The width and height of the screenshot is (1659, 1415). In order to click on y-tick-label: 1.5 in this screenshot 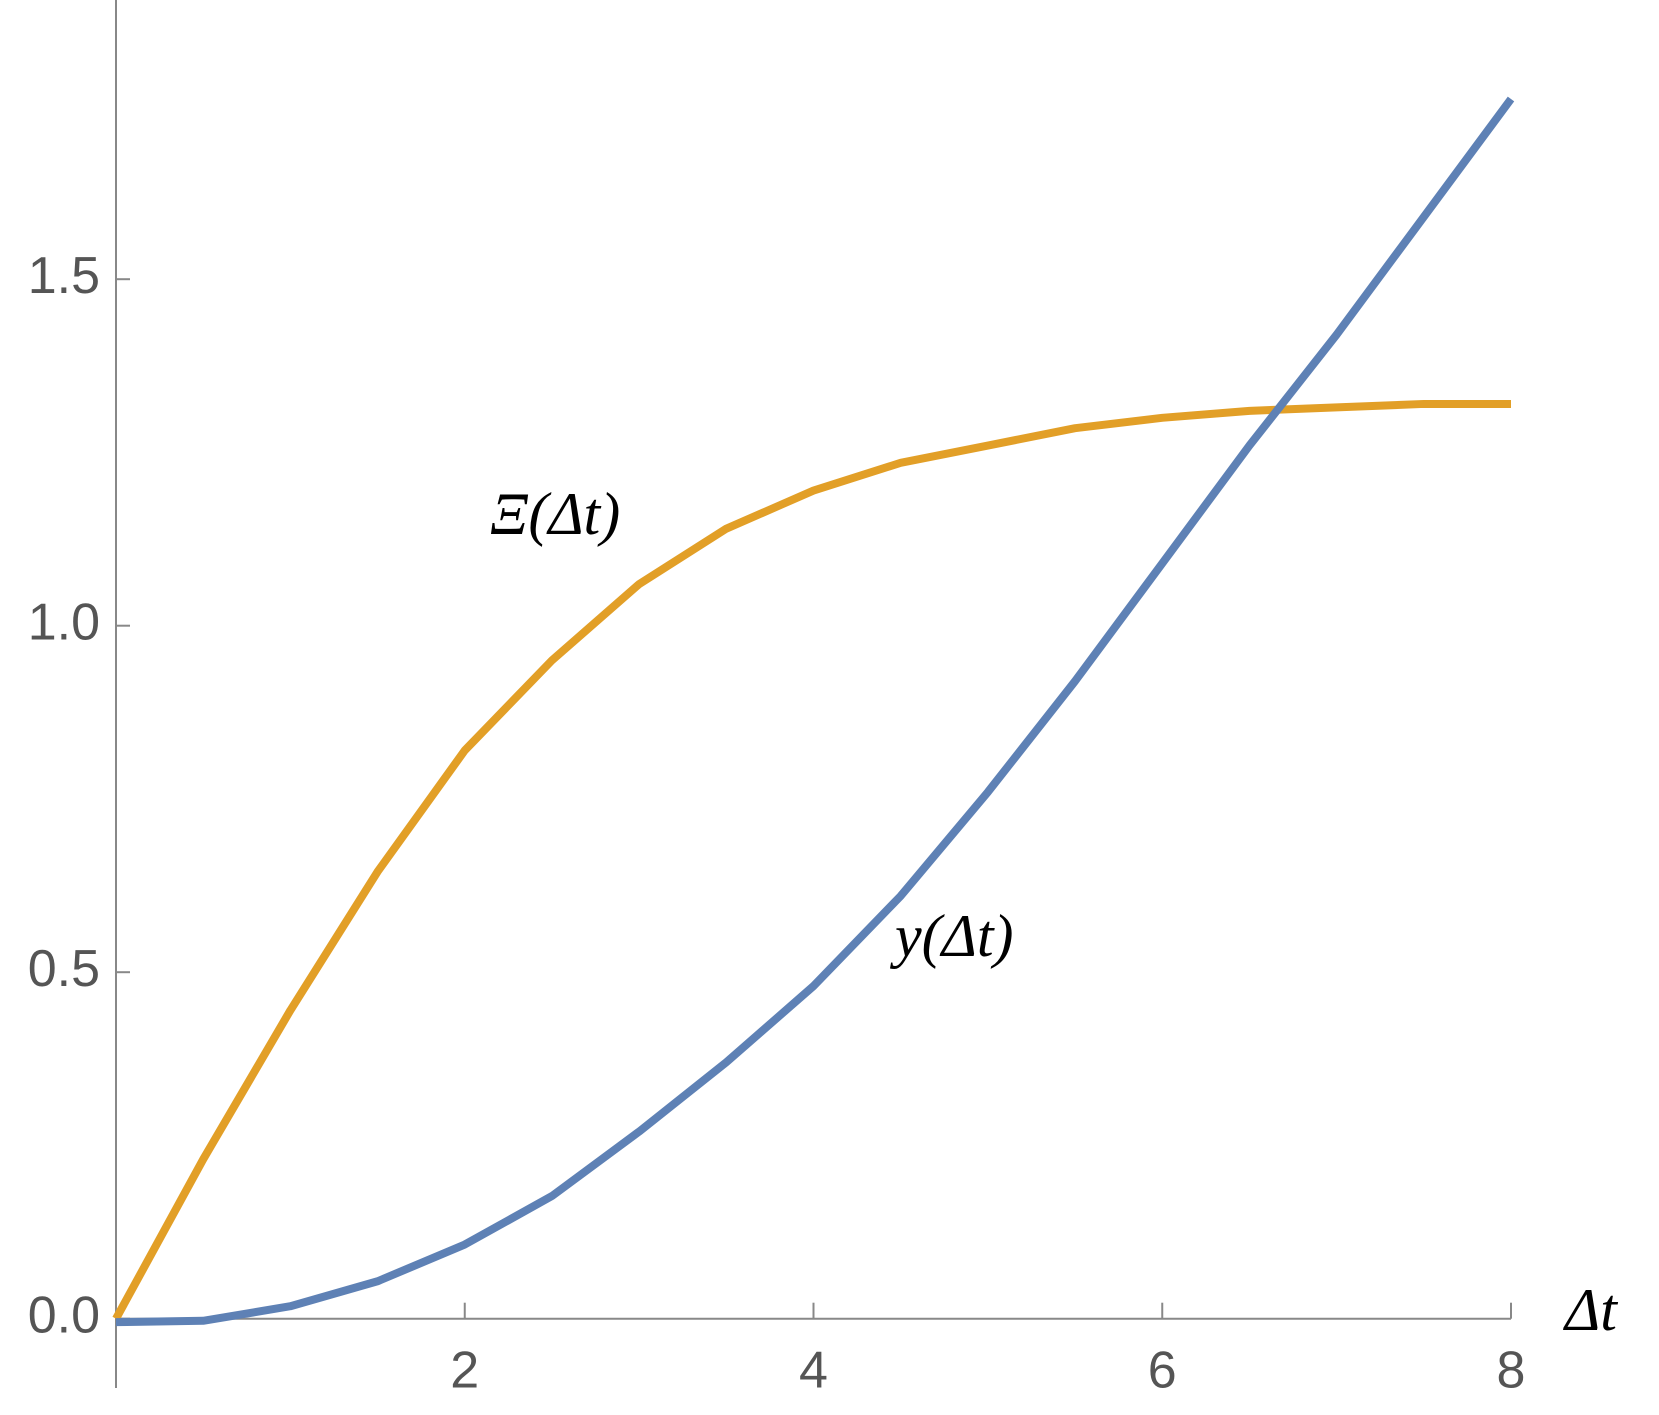, I will do `click(64, 276)`.